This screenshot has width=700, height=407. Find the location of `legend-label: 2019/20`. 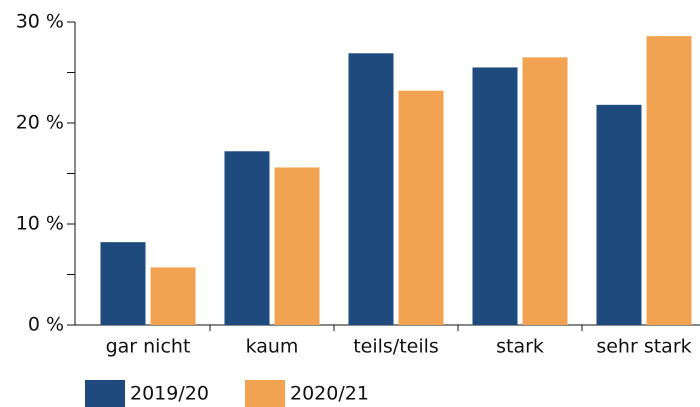

legend-label: 2019/20 is located at coordinates (169, 394).